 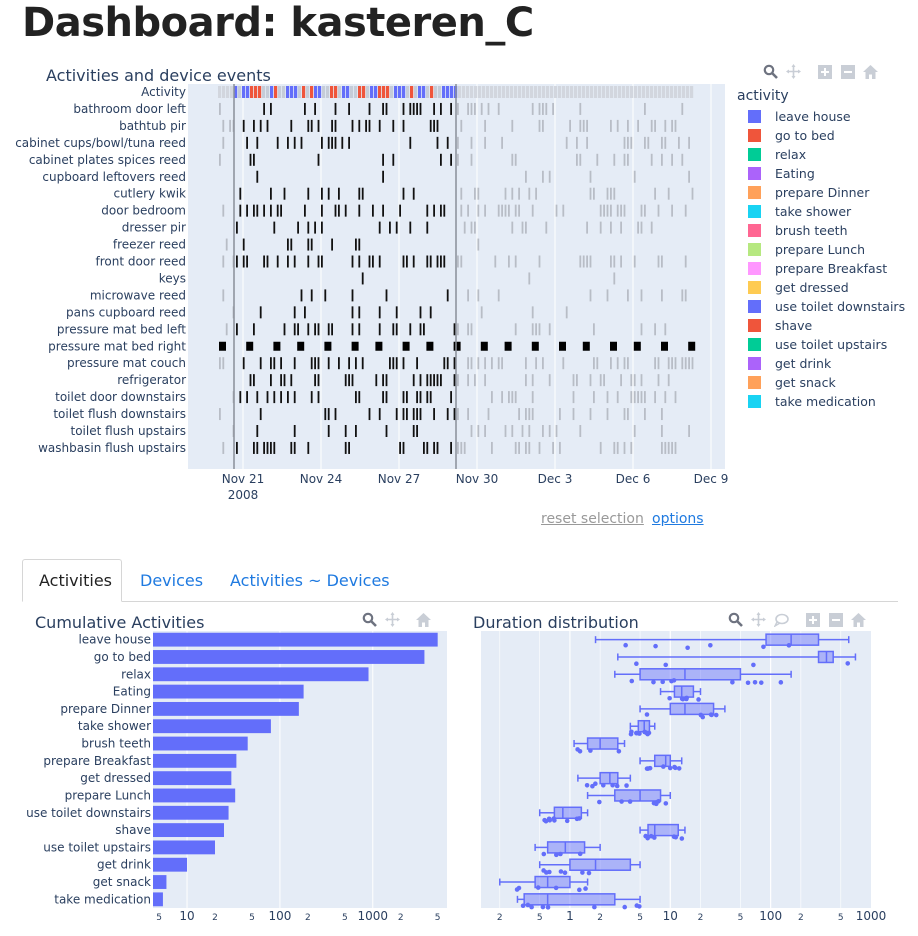 I want to click on tab-devices: Devices, so click(x=172, y=580).